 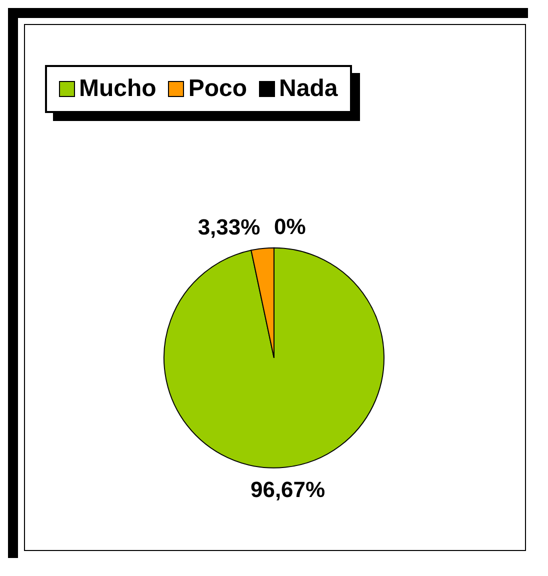 What do you see at coordinates (229, 227) in the screenshot?
I see `data-label: 3,33%` at bounding box center [229, 227].